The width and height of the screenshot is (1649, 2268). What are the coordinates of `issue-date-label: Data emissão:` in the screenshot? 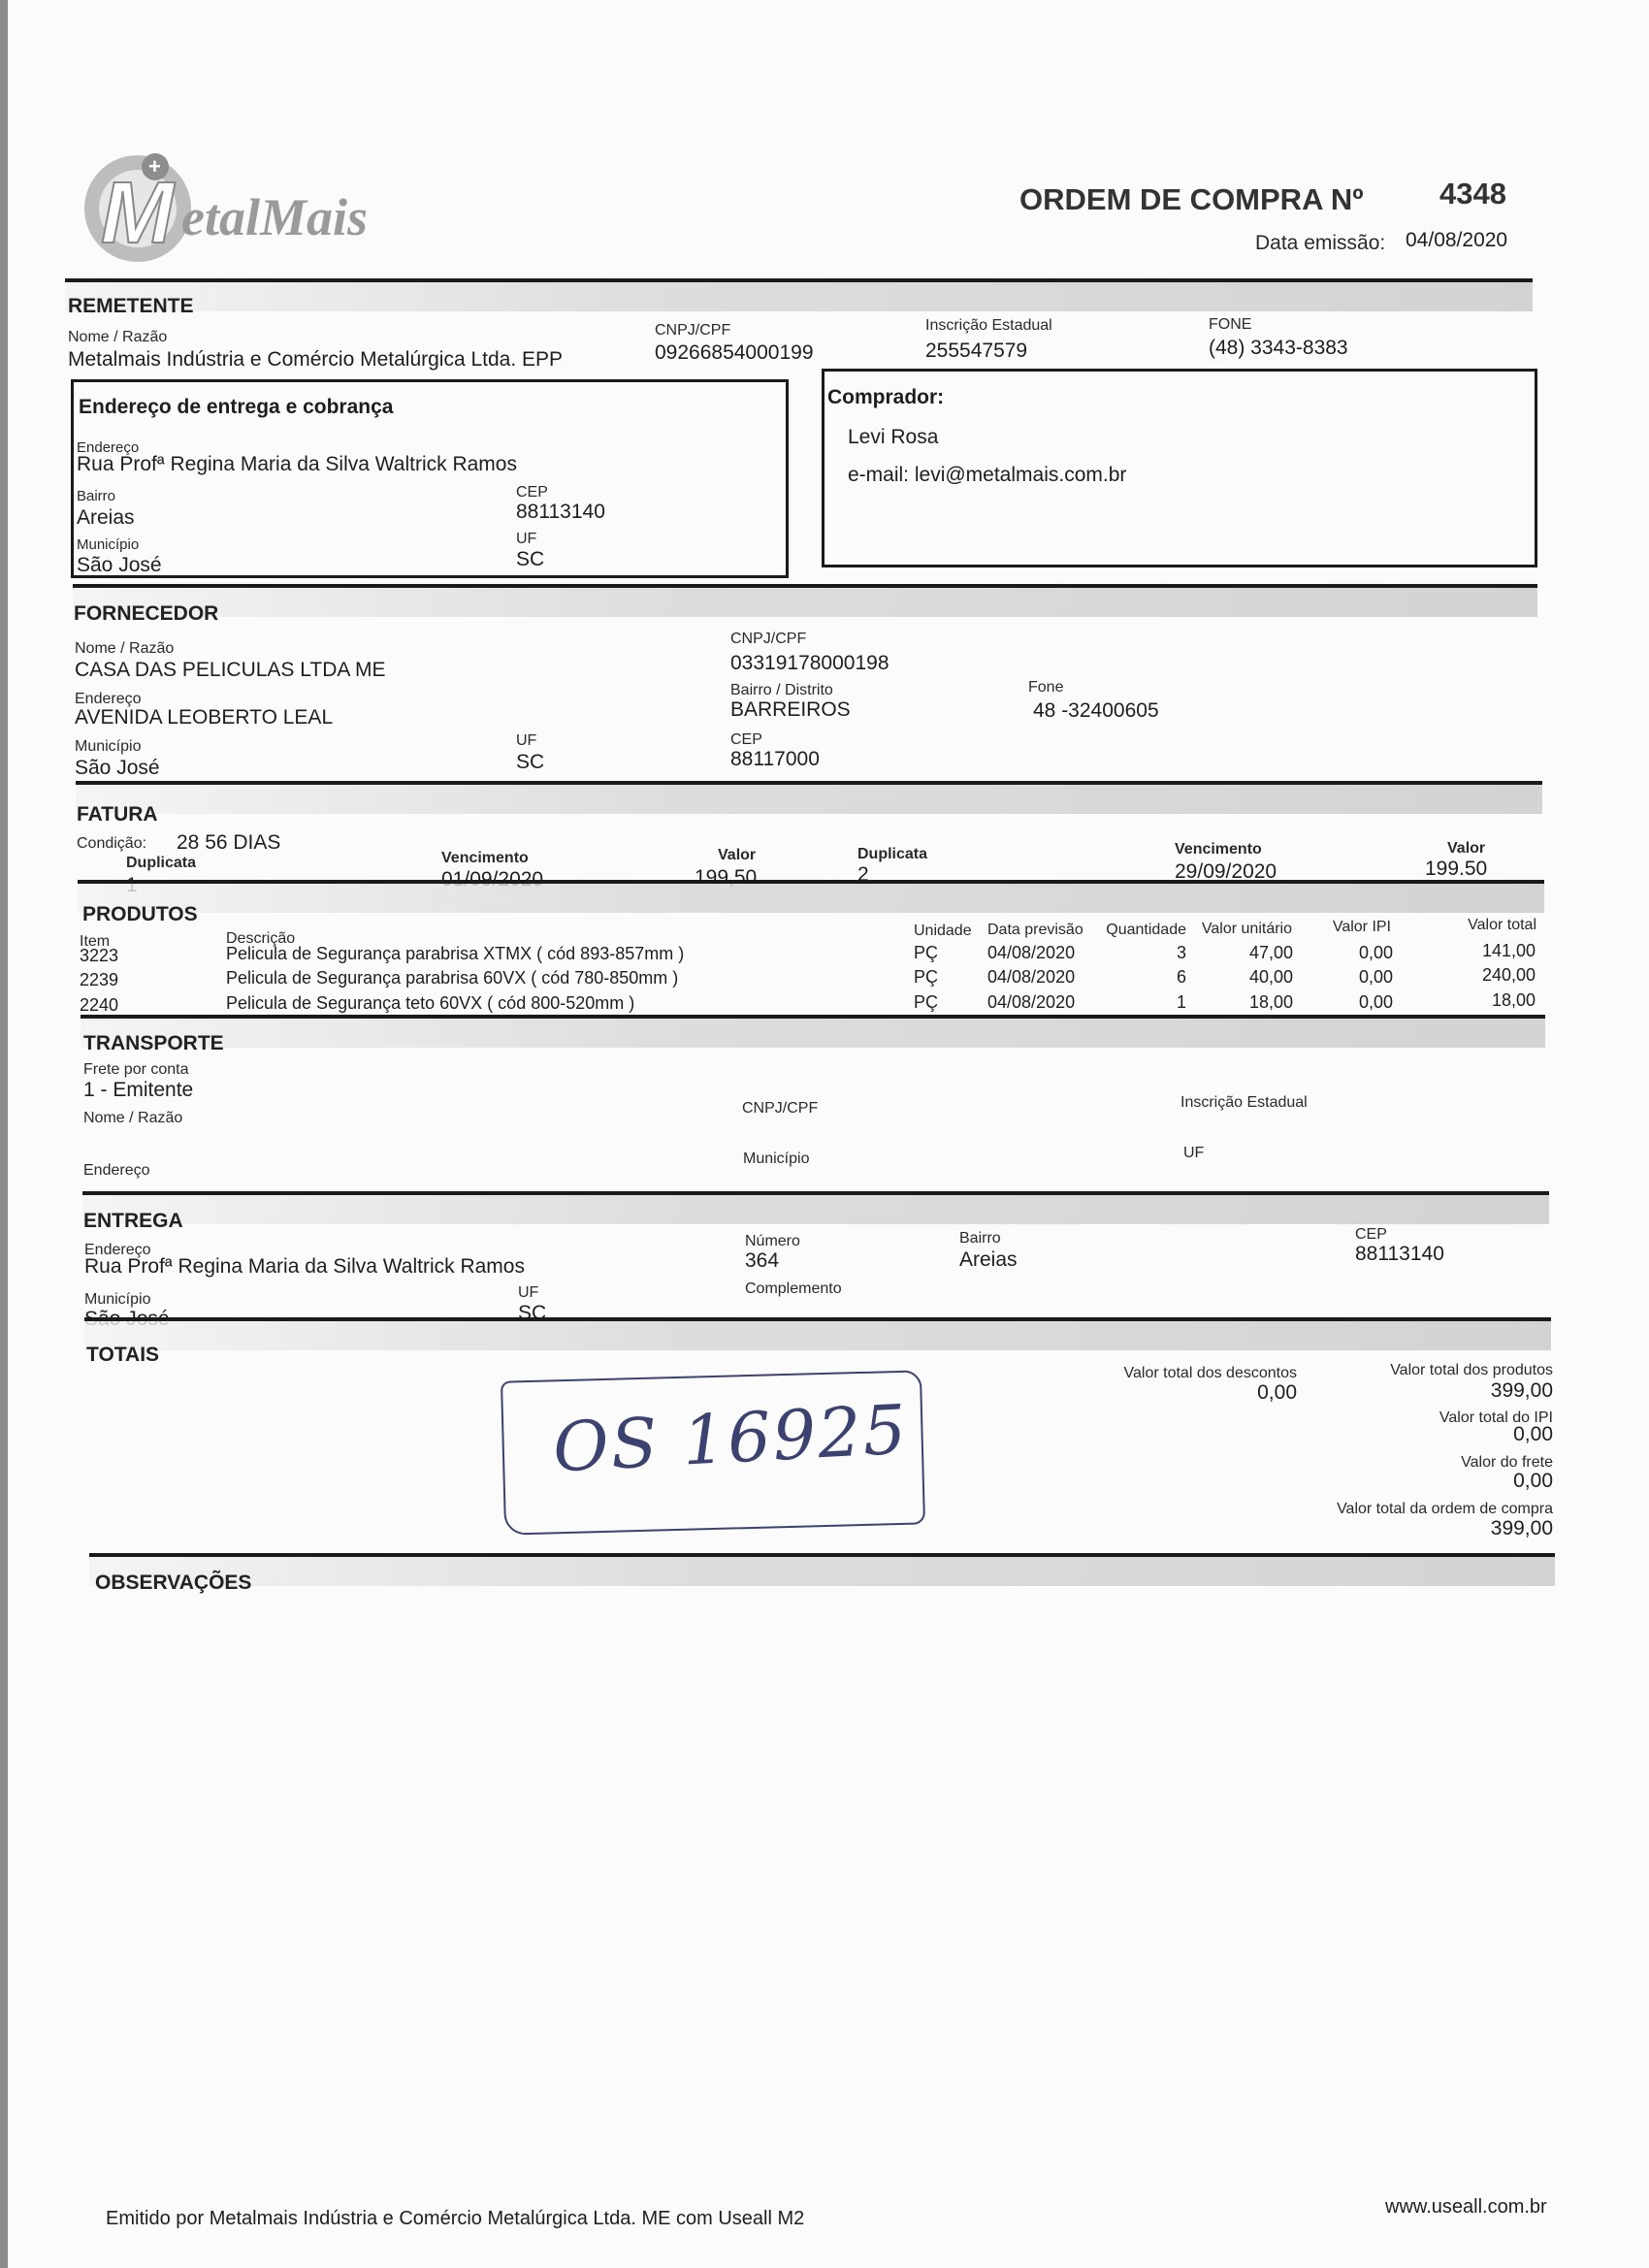 It's located at (1320, 243).